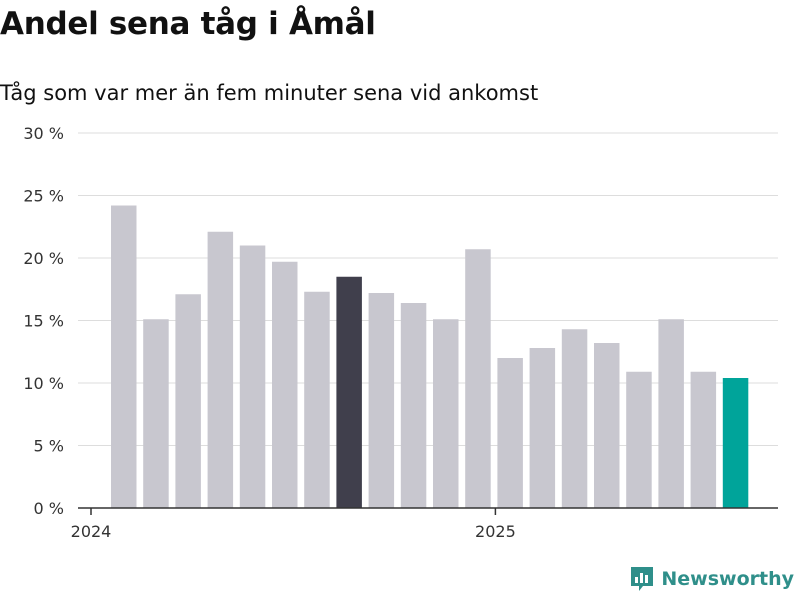 The image size is (800, 600). What do you see at coordinates (293, 531) in the screenshot?
I see `x-axis-tick-labels: 2024 2025` at bounding box center [293, 531].